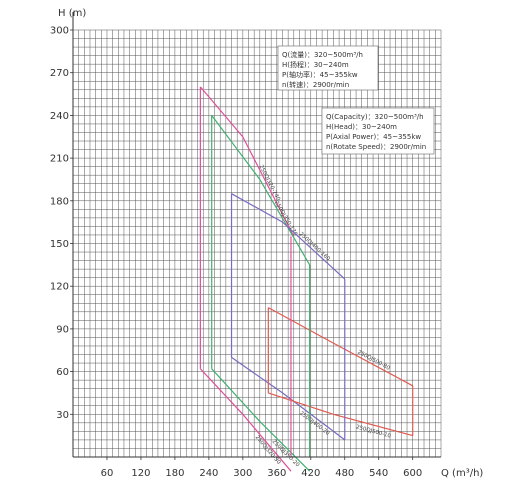 This screenshot has height=487, width=511. Describe the element at coordinates (62, 372) in the screenshot. I see `y-tick-label: 60` at that location.